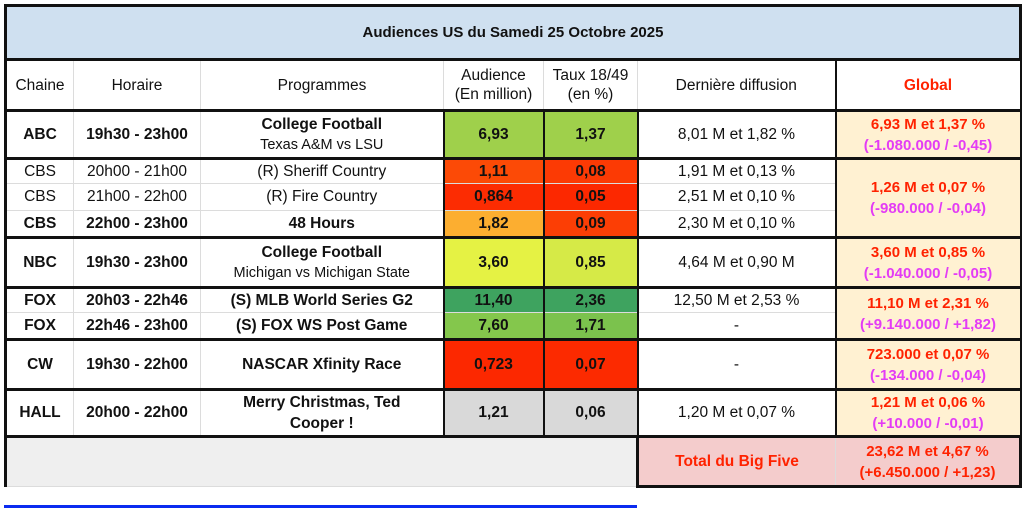 This screenshot has width=1023, height=512. Describe the element at coordinates (736, 84) in the screenshot. I see `header-derniere: Dernière diffusion` at that location.